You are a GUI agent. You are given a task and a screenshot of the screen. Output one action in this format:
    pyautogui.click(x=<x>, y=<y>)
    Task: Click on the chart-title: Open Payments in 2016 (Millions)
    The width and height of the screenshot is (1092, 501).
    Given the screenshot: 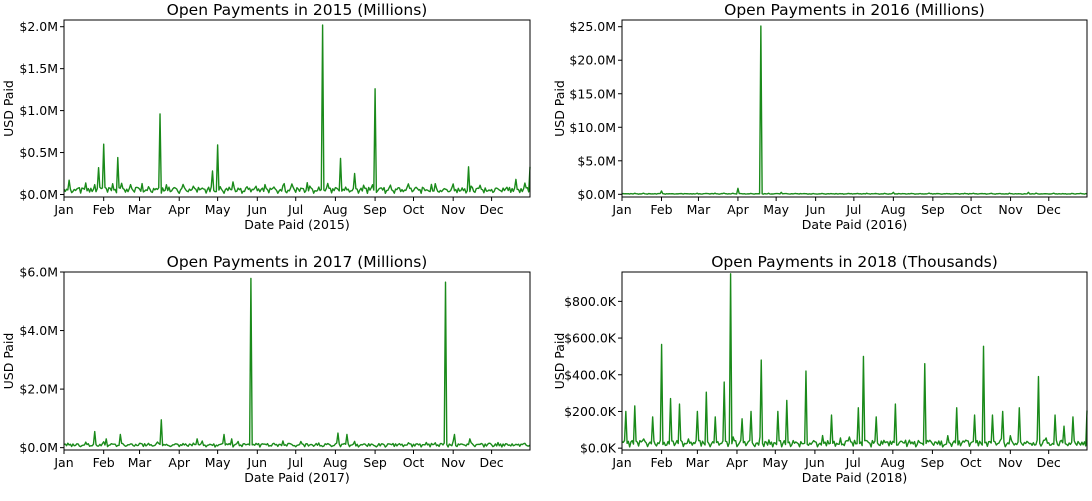 What is the action you would take?
    pyautogui.click(x=854, y=10)
    